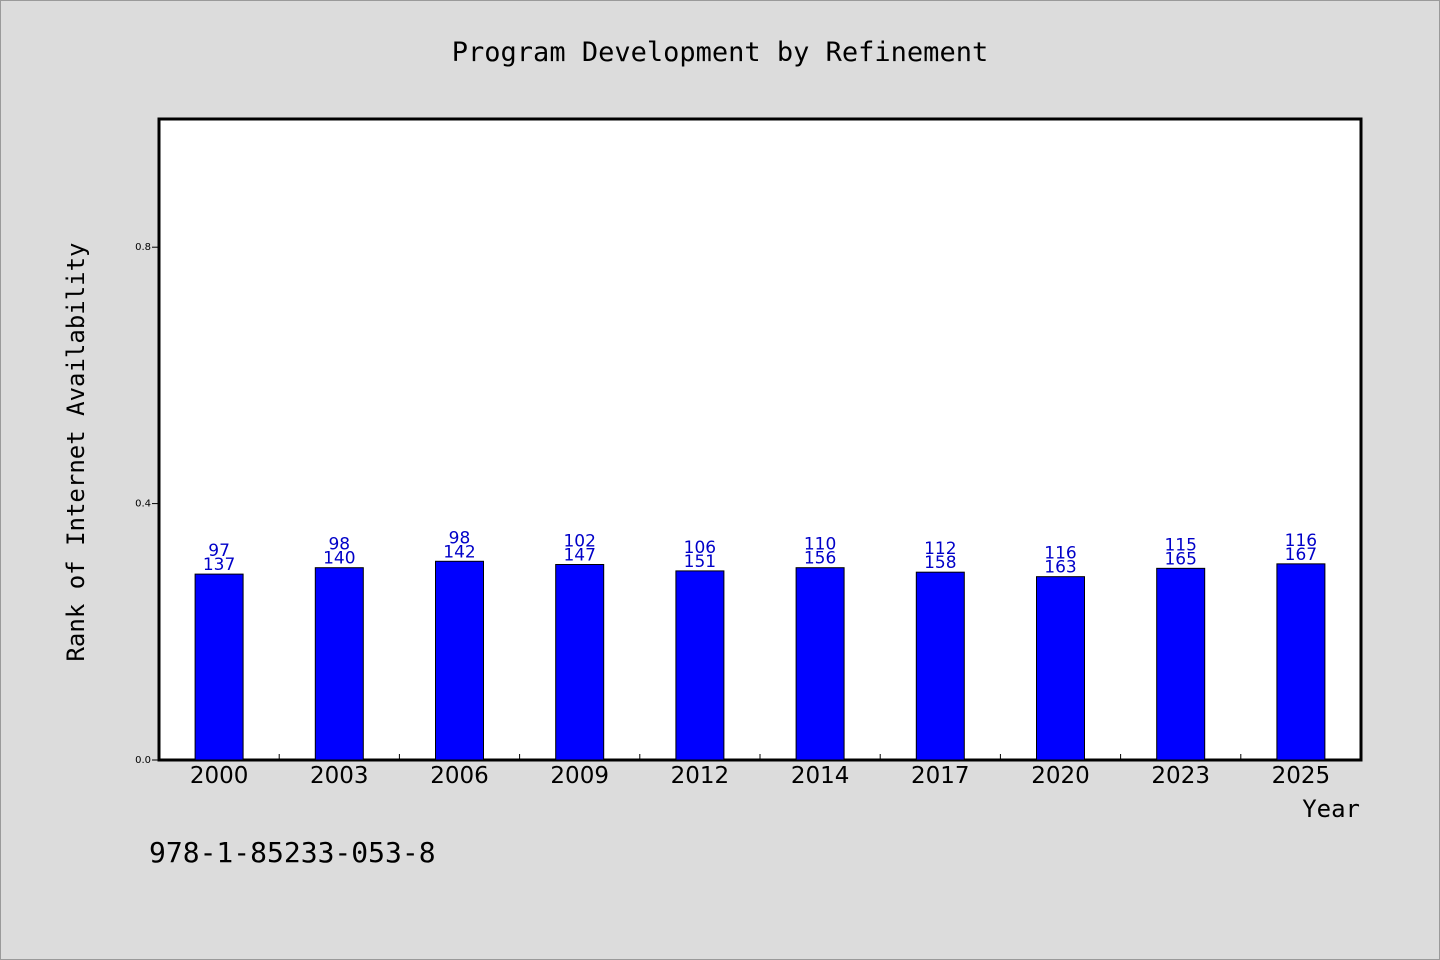  I want to click on bar-label-top: 110, so click(820, 545).